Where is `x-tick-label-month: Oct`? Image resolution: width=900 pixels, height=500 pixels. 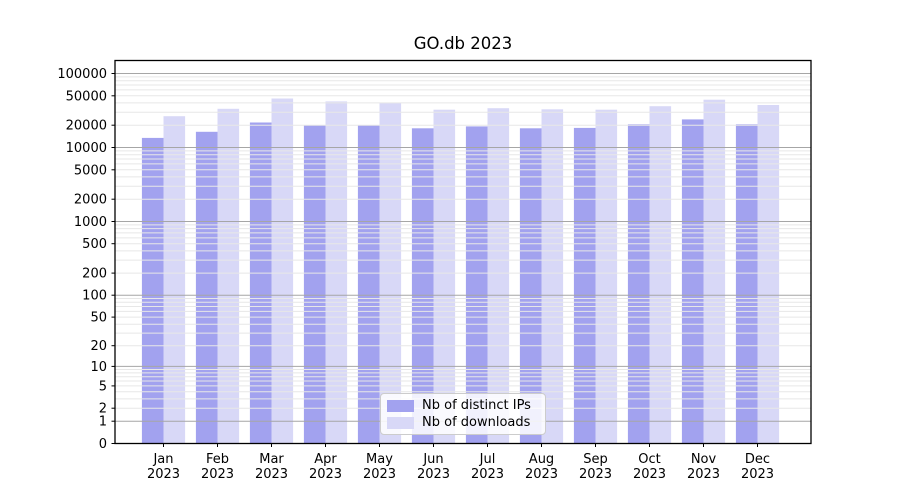
x-tick-label-month: Oct is located at coordinates (649, 459).